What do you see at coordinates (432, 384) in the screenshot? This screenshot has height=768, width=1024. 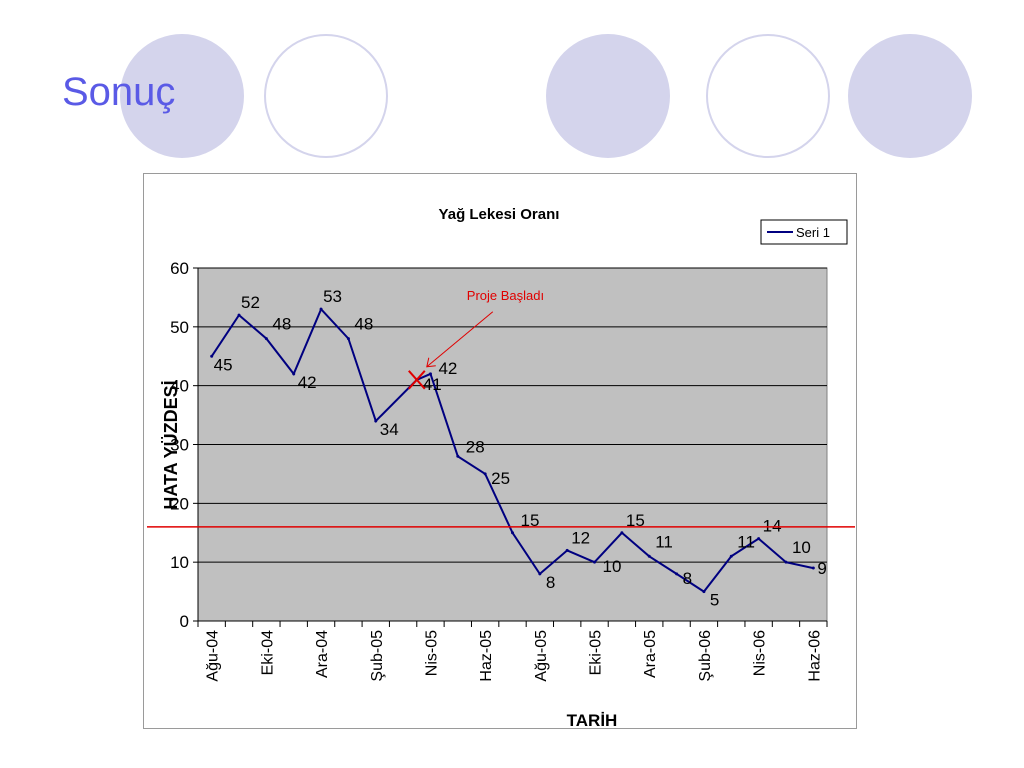 I see `data-label-7: 41` at bounding box center [432, 384].